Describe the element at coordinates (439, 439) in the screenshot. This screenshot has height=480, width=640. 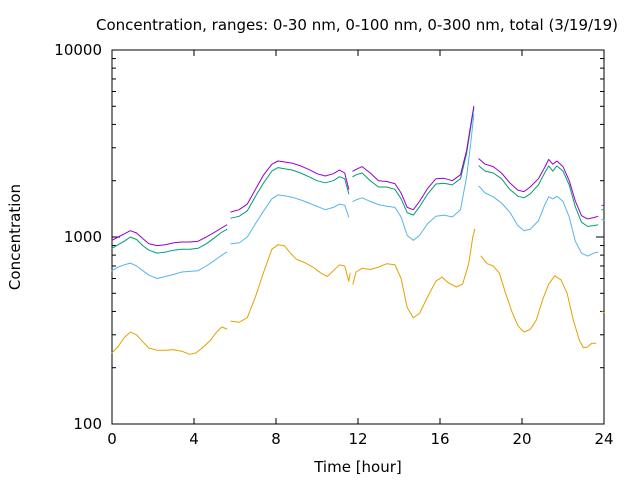
I see `x-tick-label: 16` at that location.